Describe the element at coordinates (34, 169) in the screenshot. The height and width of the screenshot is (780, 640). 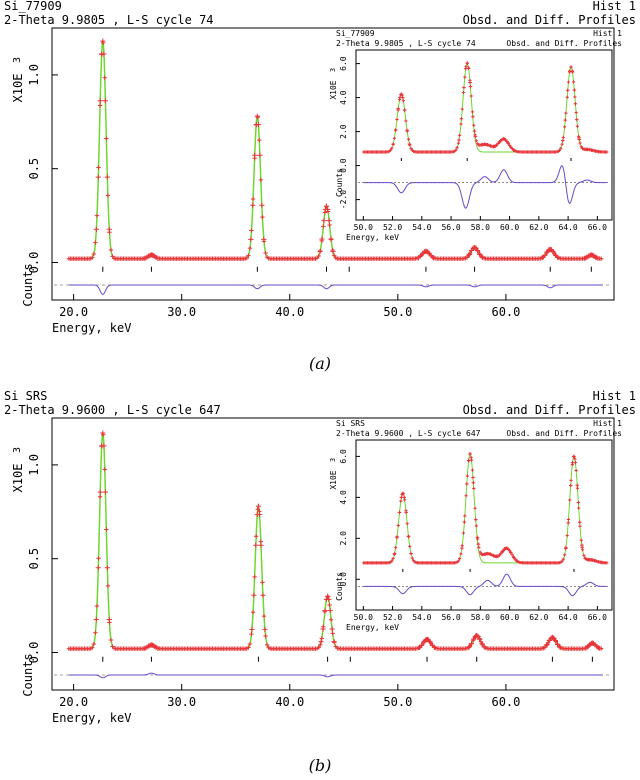
I see `main-ytick-label: 0.5` at that location.